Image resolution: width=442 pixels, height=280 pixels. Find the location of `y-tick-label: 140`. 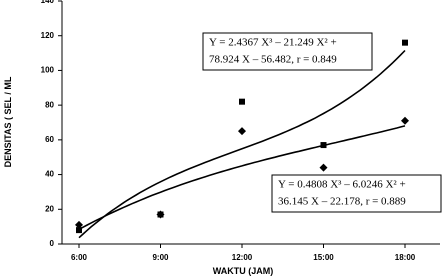

y-tick-label: 140 is located at coordinates (48, 2).